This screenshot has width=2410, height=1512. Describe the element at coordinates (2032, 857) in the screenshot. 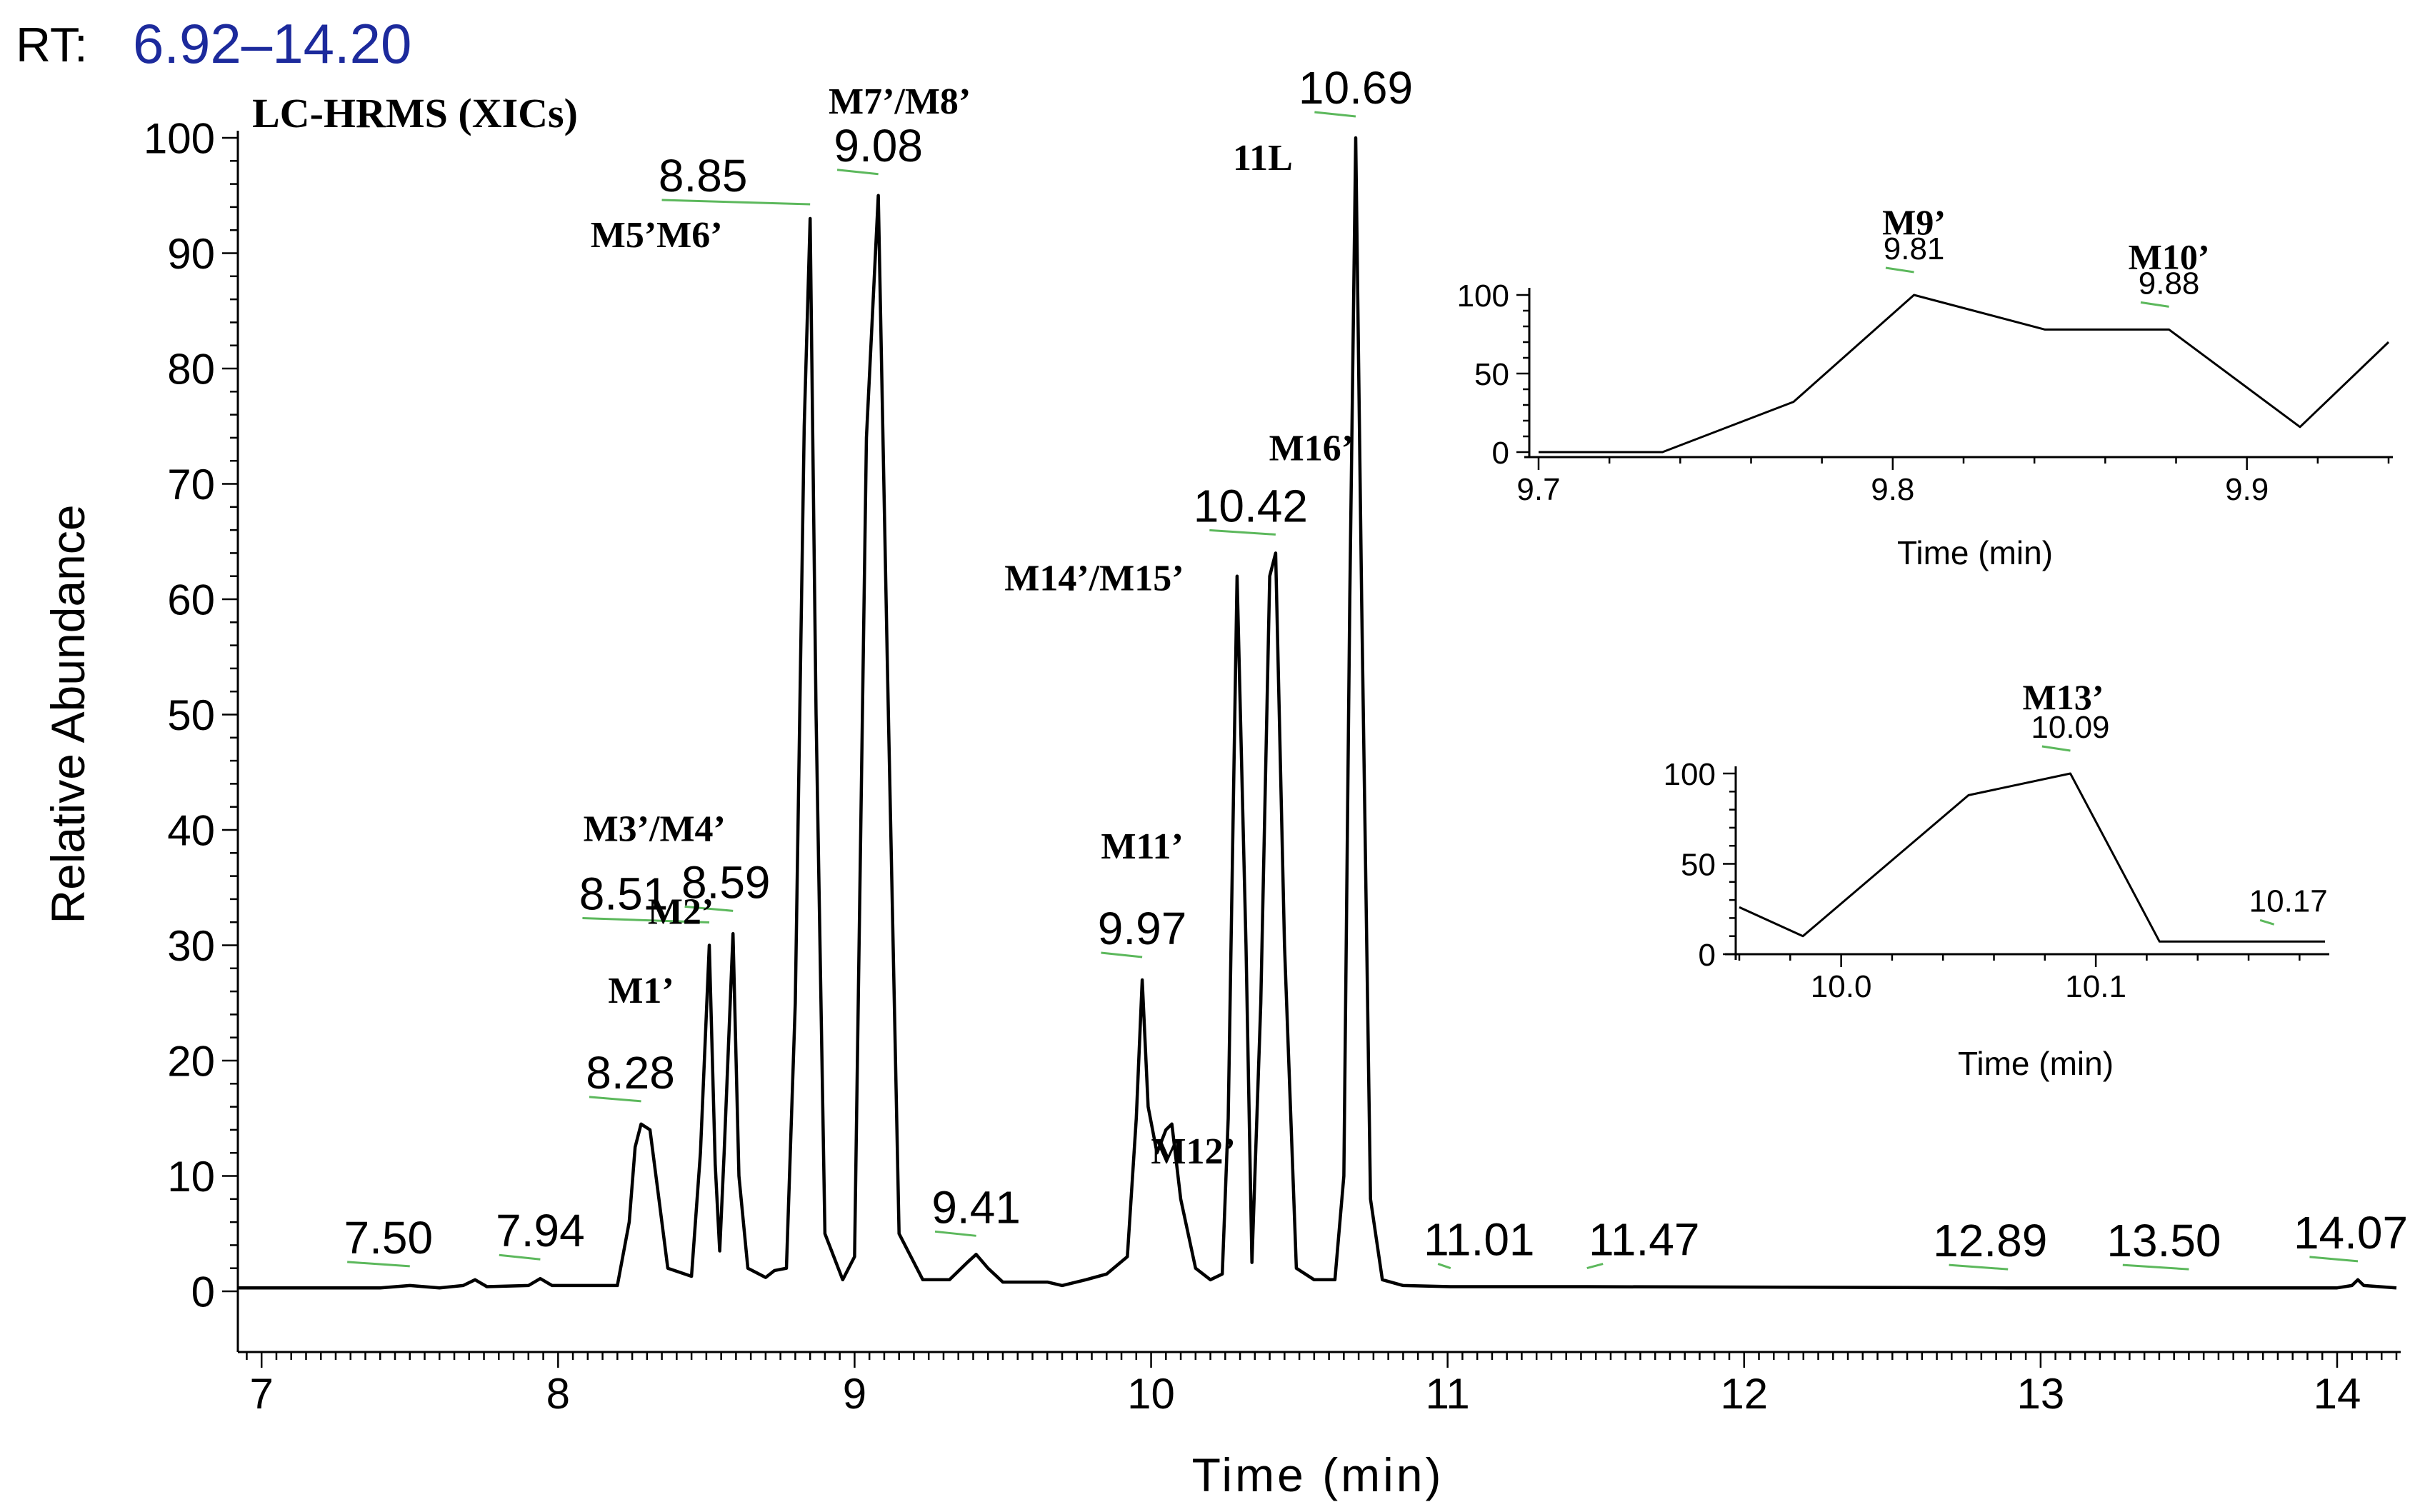

I see `inset2-trace-line` at that location.